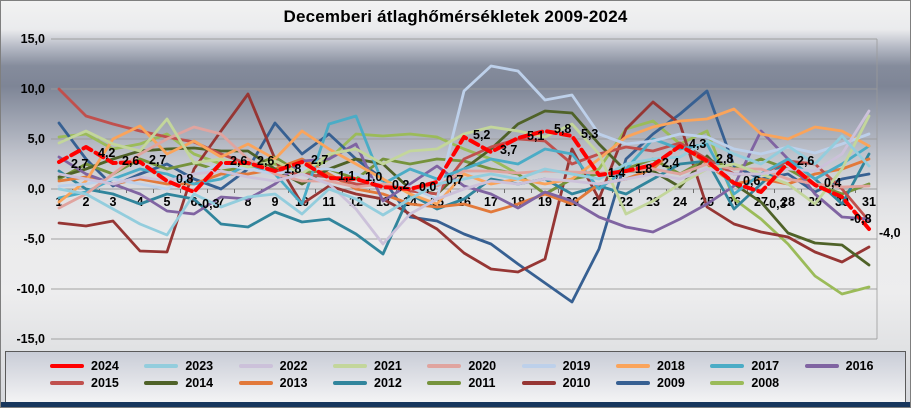  What do you see at coordinates (161, 366) in the screenshot?
I see `legend-swatch-2023` at bounding box center [161, 366].